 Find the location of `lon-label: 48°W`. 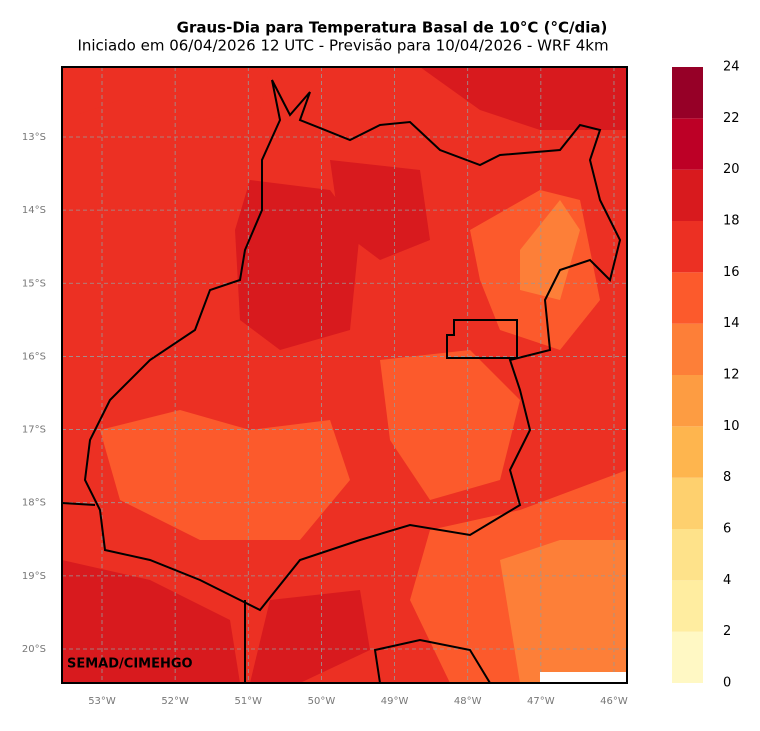

lon-label: 48°W is located at coordinates (468, 701).